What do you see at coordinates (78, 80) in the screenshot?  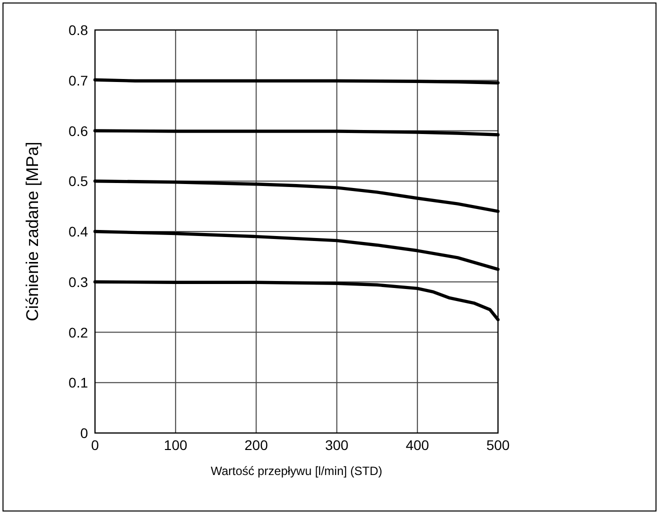 I see `y-tick-label: 0.7` at bounding box center [78, 80].